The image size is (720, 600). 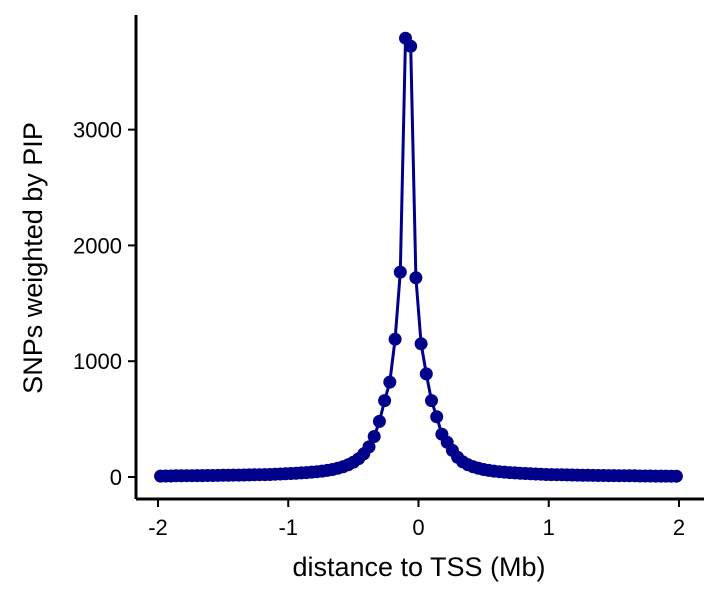 What do you see at coordinates (158, 527) in the screenshot?
I see `x-tick-label: -2` at bounding box center [158, 527].